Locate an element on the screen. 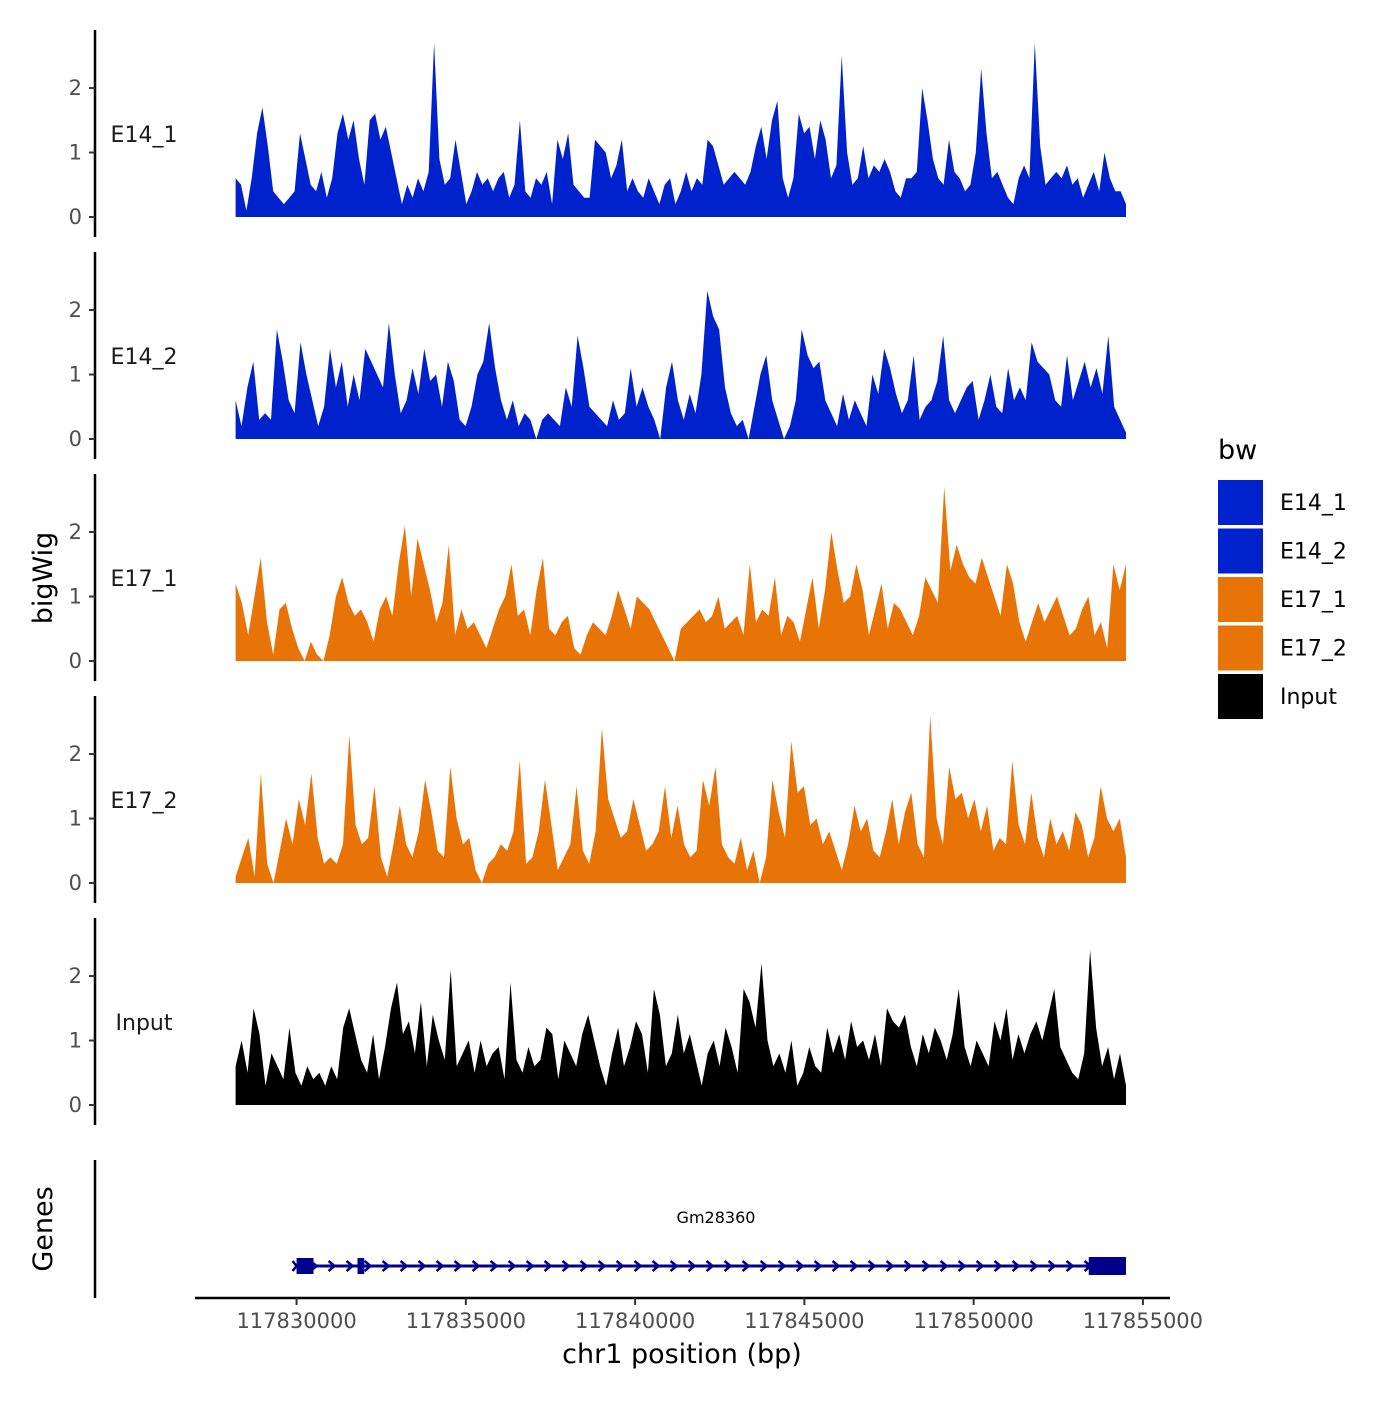 Image resolution: width=1400 pixels, height=1405 pixels. gene-name-label: Gm28360 is located at coordinates (716, 1217).